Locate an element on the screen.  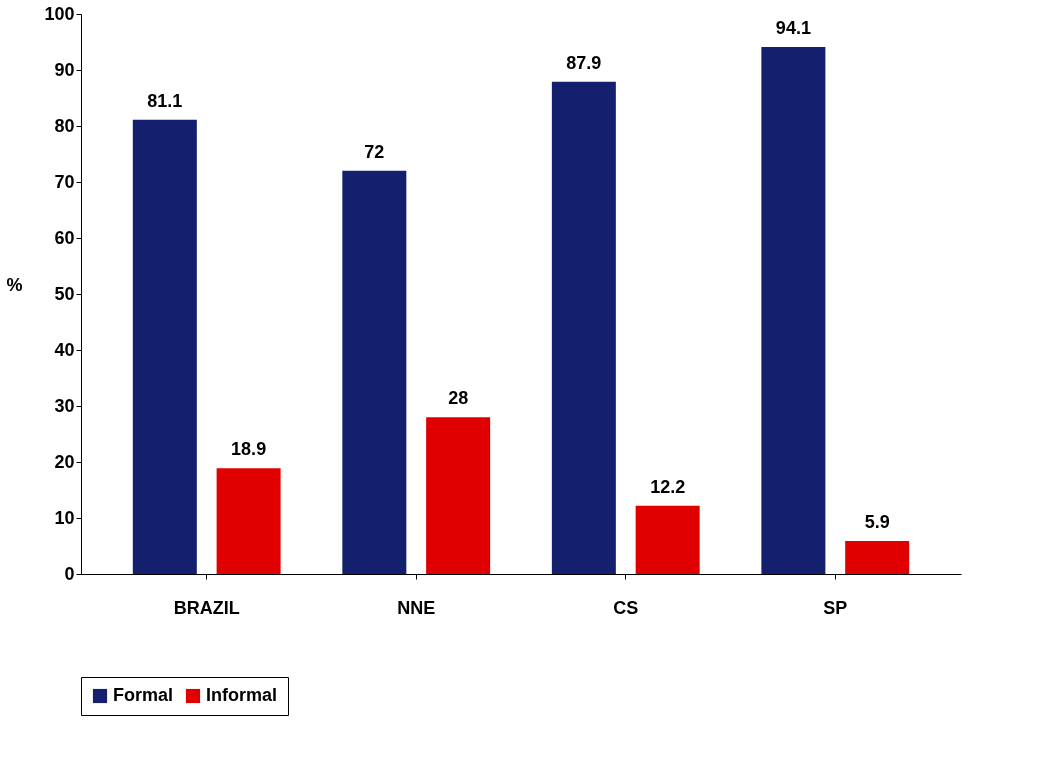
y-tick-label: 70 is located at coordinates (64, 181).